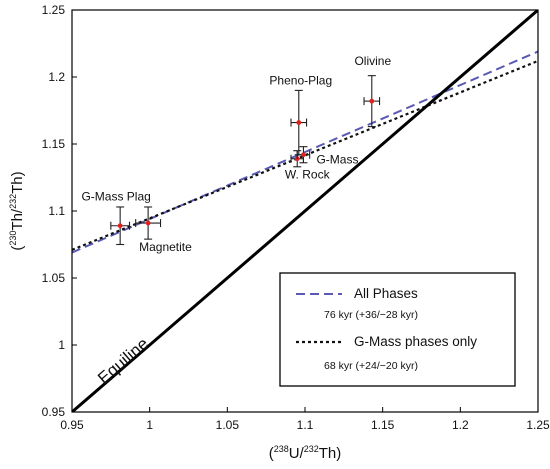 Image resolution: width=550 pixels, height=469 pixels. What do you see at coordinates (371, 366) in the screenshot?
I see `legend-age-gmass-only: 68 kyr (+24/−20 kyr)` at bounding box center [371, 366].